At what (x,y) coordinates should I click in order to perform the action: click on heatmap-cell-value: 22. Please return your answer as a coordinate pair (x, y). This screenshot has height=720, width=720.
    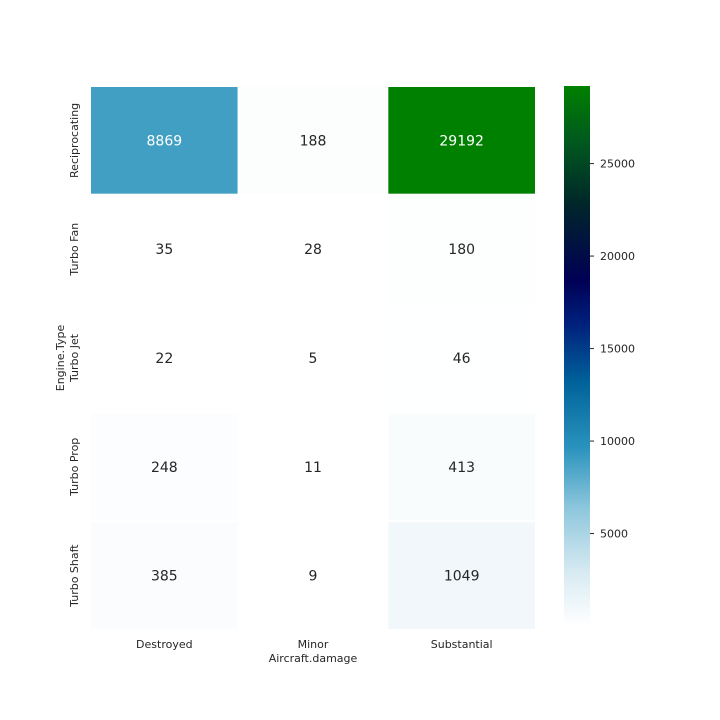
    Looking at the image, I should click on (164, 359).